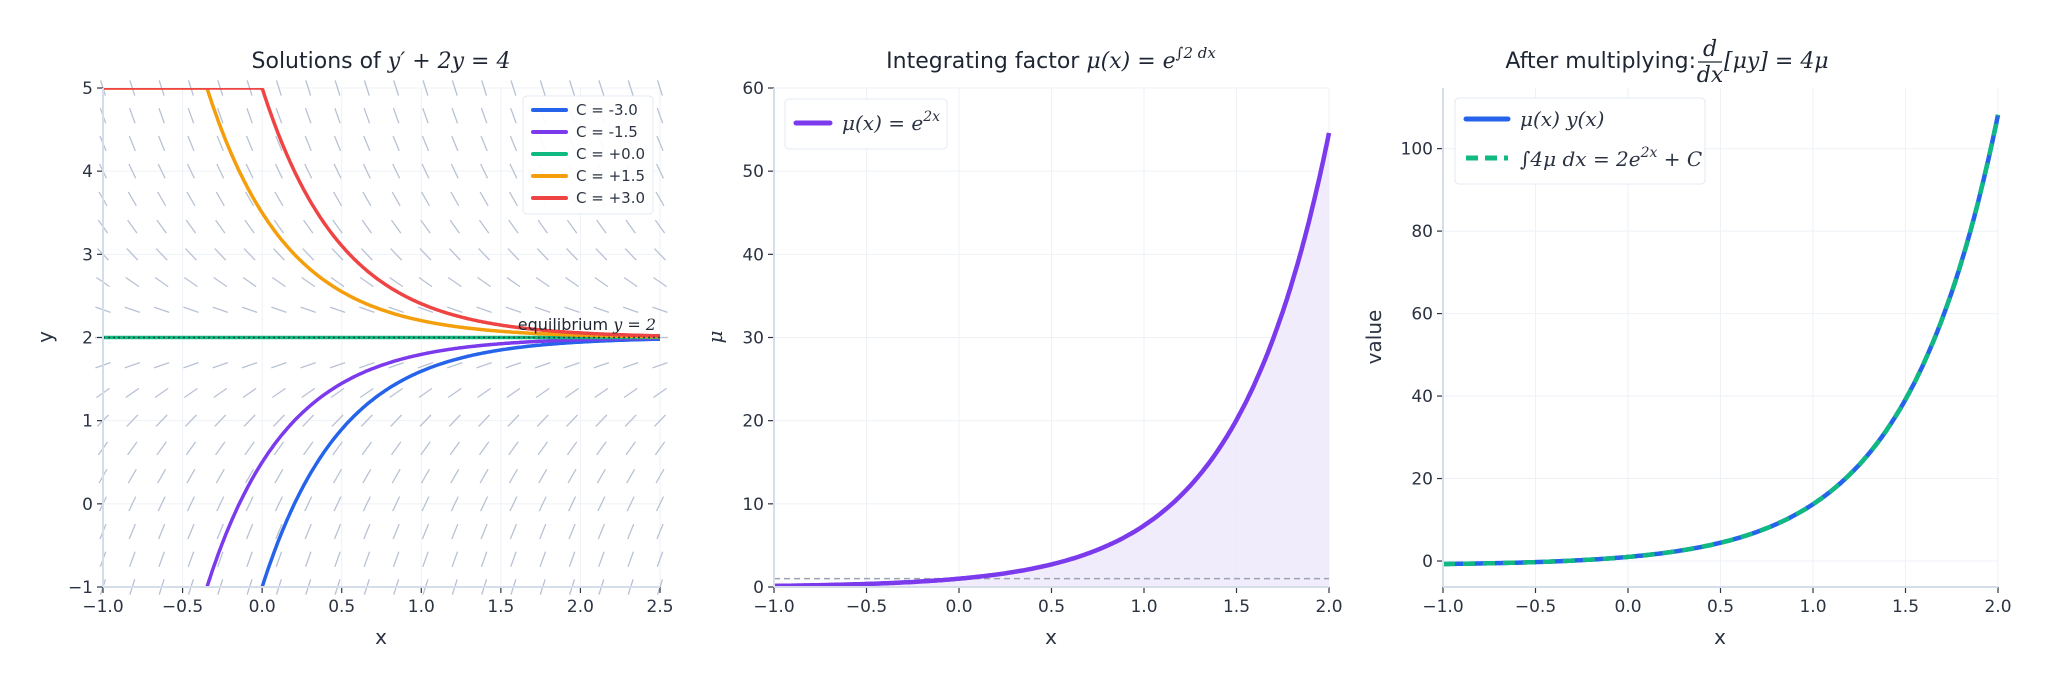 This screenshot has height=686, width=2049. What do you see at coordinates (1812, 607) in the screenshot?
I see `x-tick-label: 1.0` at bounding box center [1812, 607].